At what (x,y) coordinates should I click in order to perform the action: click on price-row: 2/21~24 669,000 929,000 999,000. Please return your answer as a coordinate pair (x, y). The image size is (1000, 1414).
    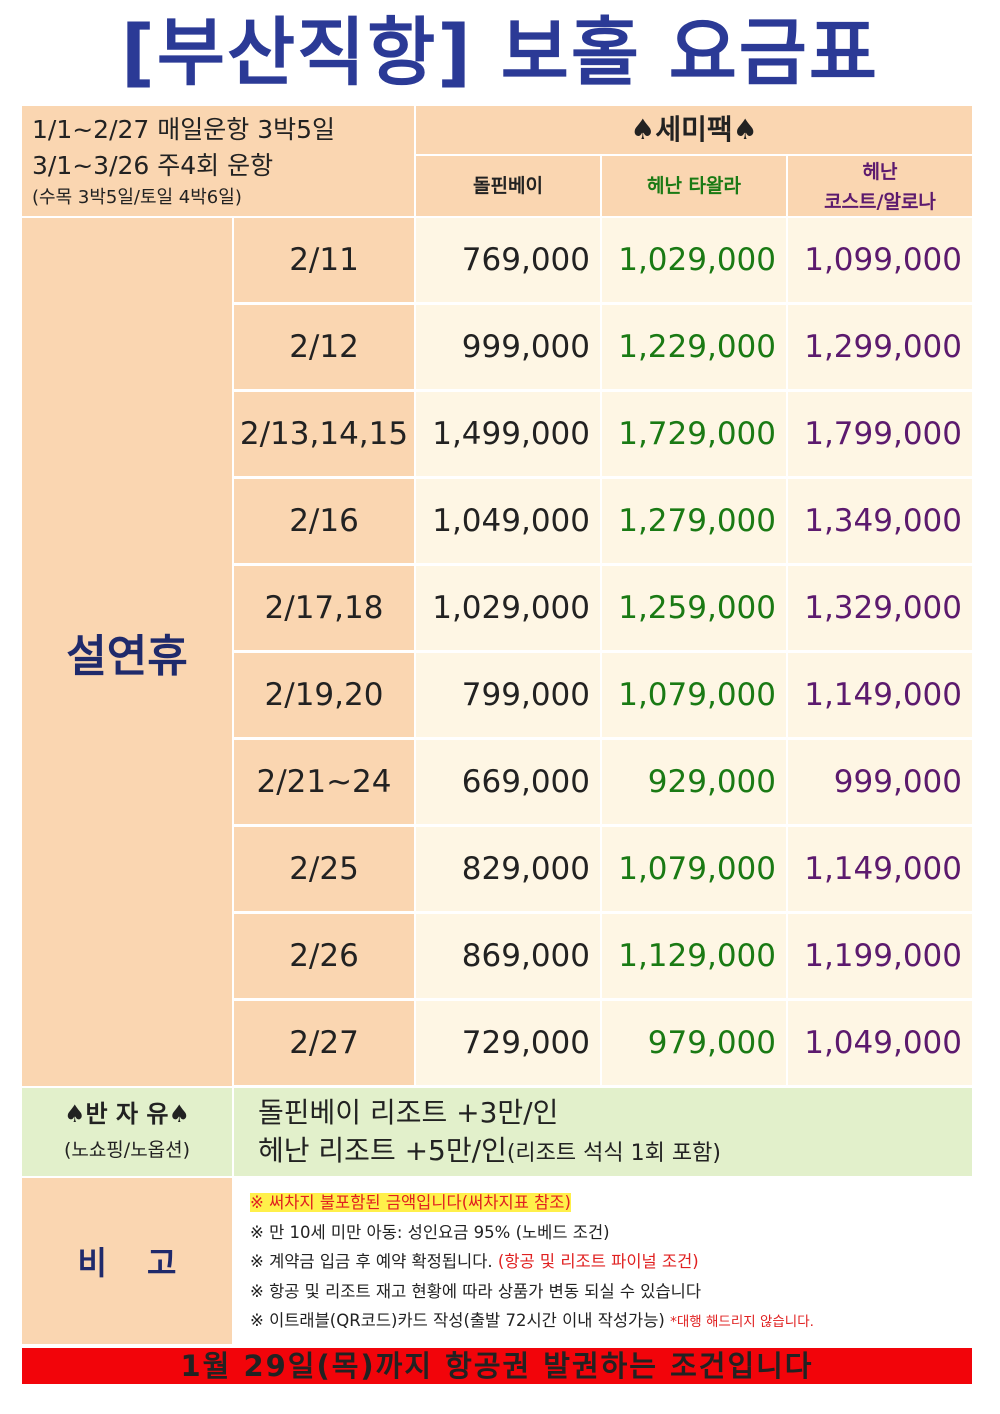
    Looking at the image, I should click on (603, 782).